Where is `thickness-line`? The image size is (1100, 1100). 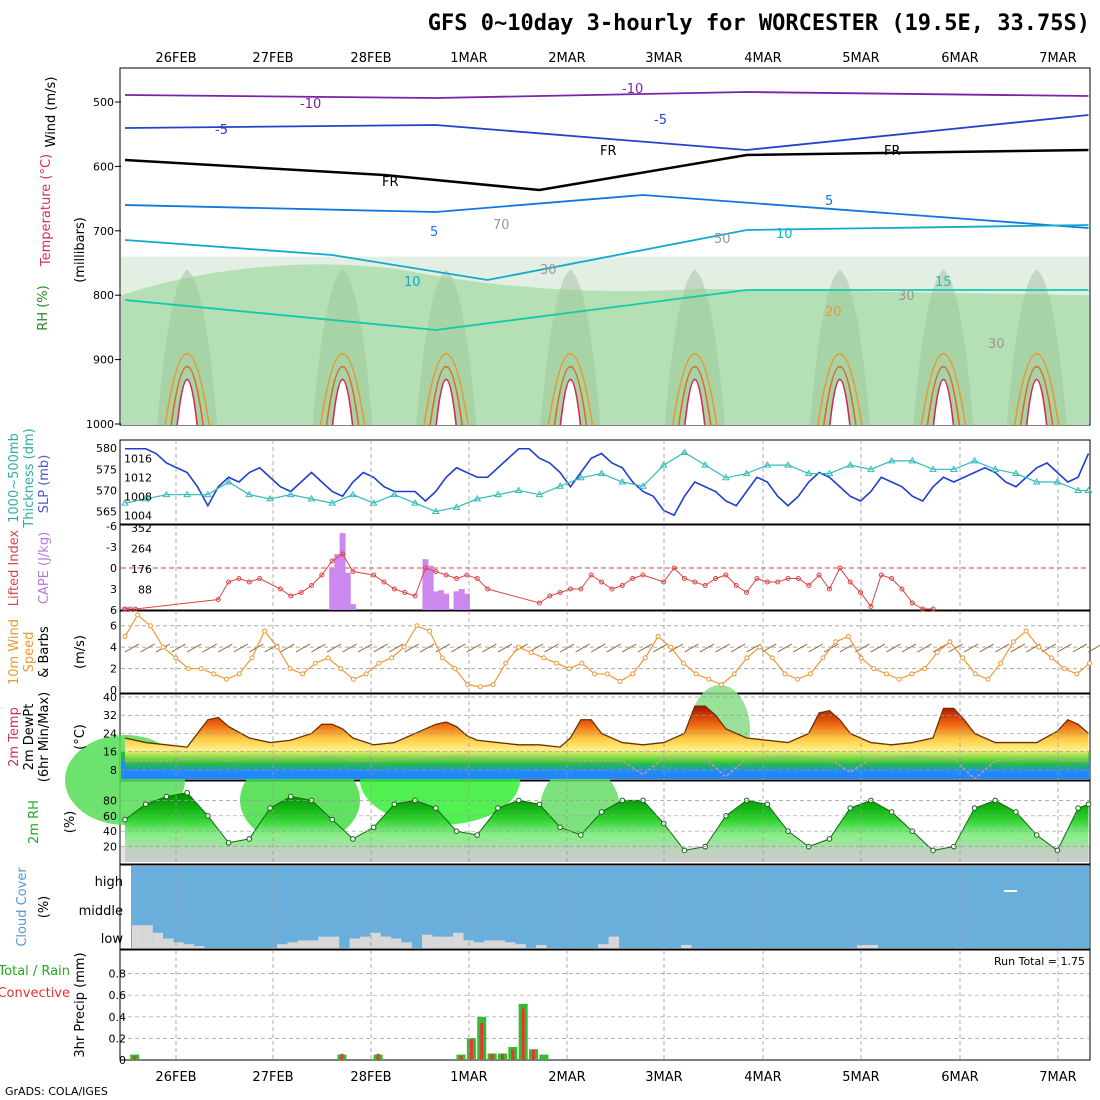
thickness-line is located at coordinates (606, 482).